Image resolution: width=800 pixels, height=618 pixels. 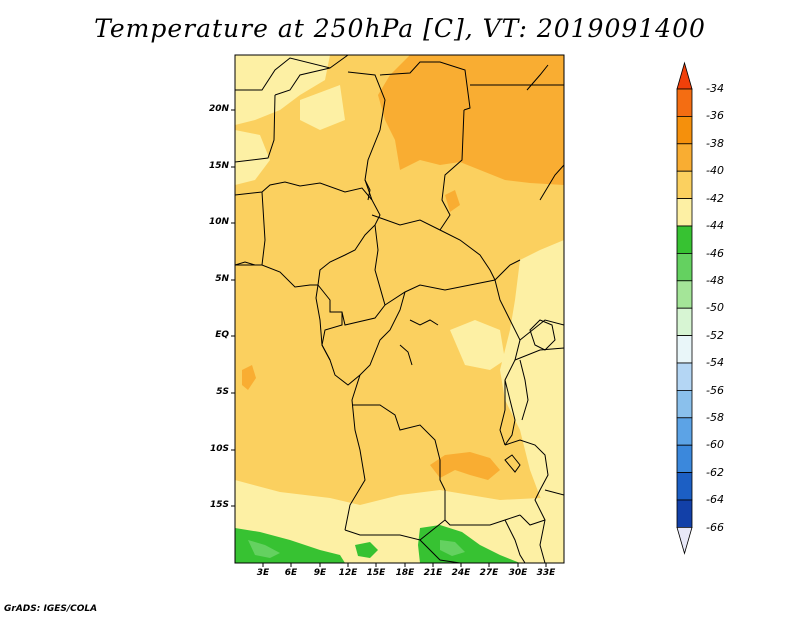 What do you see at coordinates (348, 573) in the screenshot?
I see `lon-label: 12E` at bounding box center [348, 573].